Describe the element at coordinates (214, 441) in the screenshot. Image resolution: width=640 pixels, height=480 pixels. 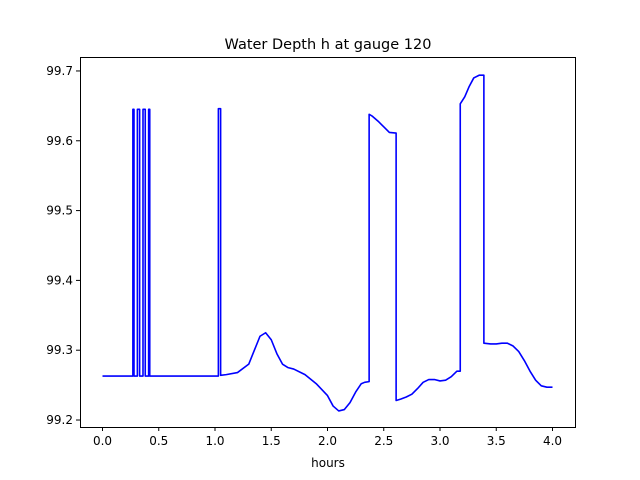
I see `x-tick-label: 1.0` at that location.